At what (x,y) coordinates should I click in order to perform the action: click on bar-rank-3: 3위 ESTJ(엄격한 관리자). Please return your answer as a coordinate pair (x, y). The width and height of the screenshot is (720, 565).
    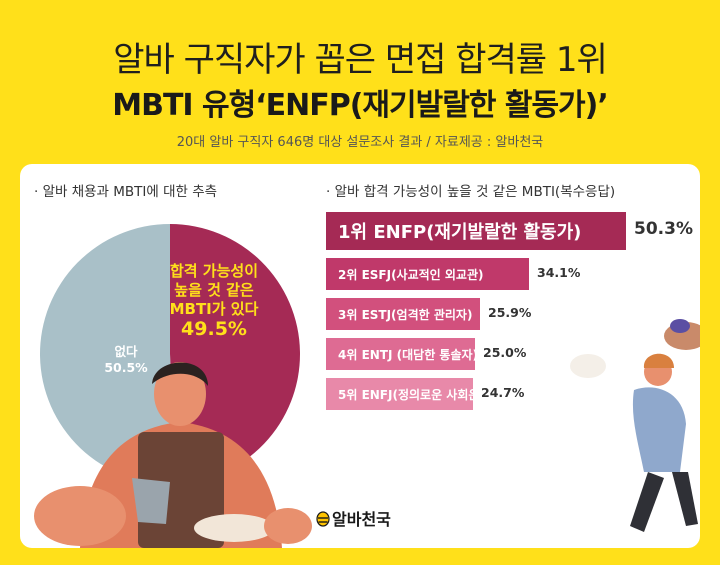
    Looking at the image, I should click on (403, 314).